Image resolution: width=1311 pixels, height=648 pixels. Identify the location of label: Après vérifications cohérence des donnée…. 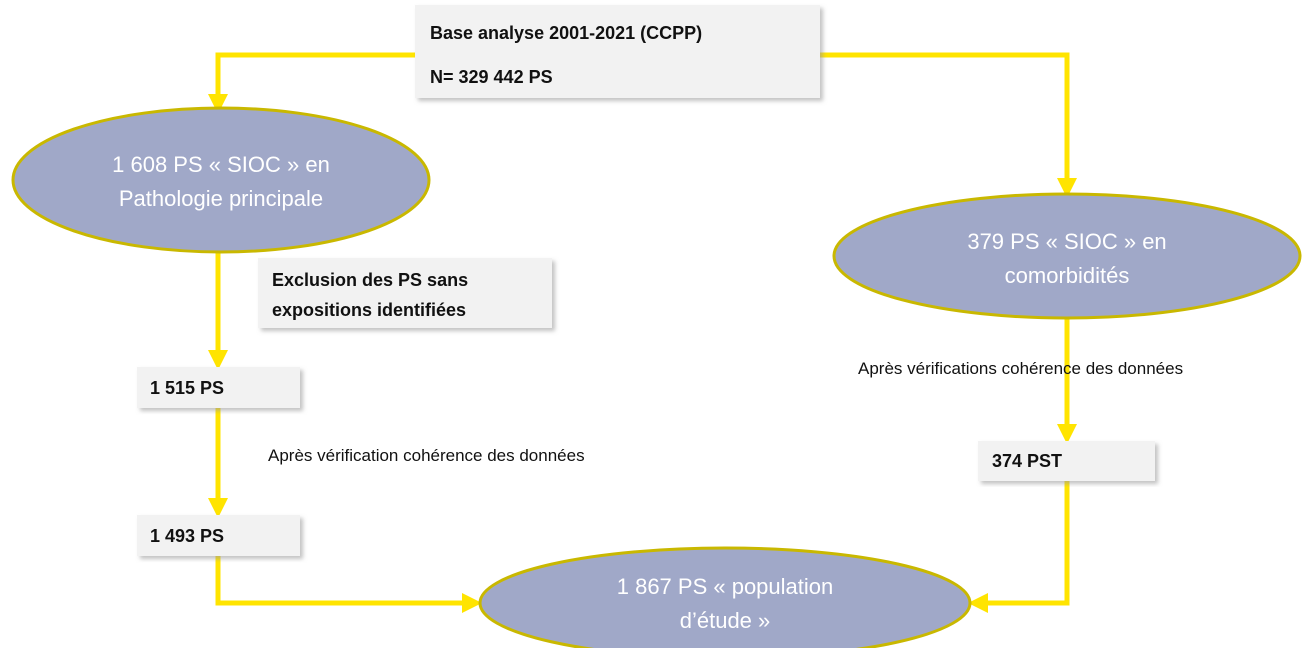
(1020, 368).